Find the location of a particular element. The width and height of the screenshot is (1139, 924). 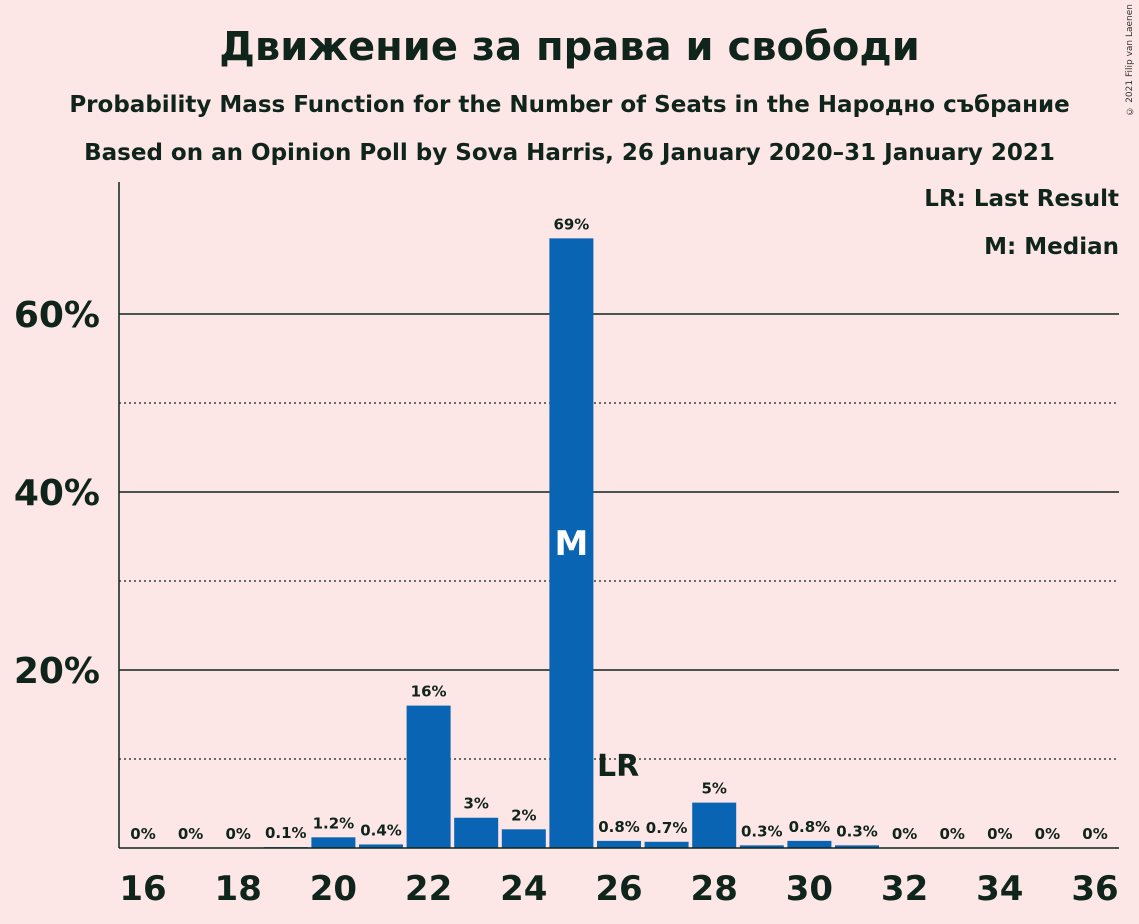

data-label: 0.7% is located at coordinates (667, 828).